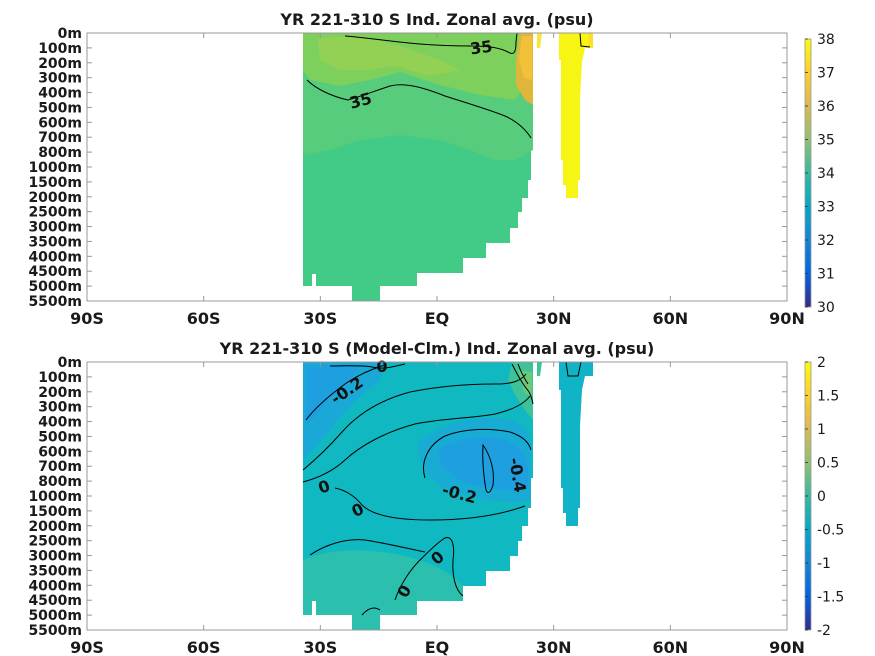 The height and width of the screenshot is (656, 875). I want to click on colorbar-tick-label: 30, so click(826, 308).